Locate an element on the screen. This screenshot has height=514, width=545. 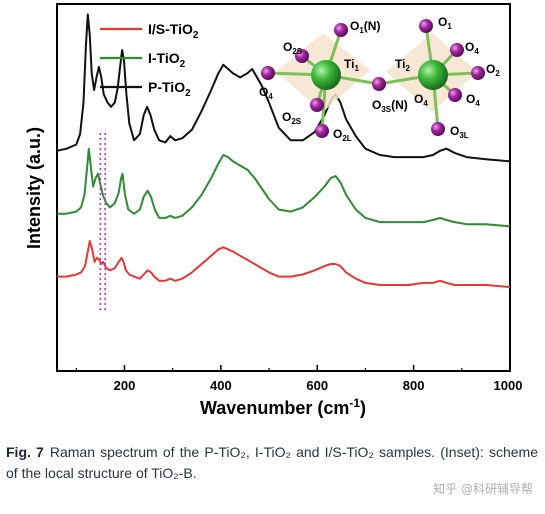
atom-o1n is located at coordinates (341, 30).